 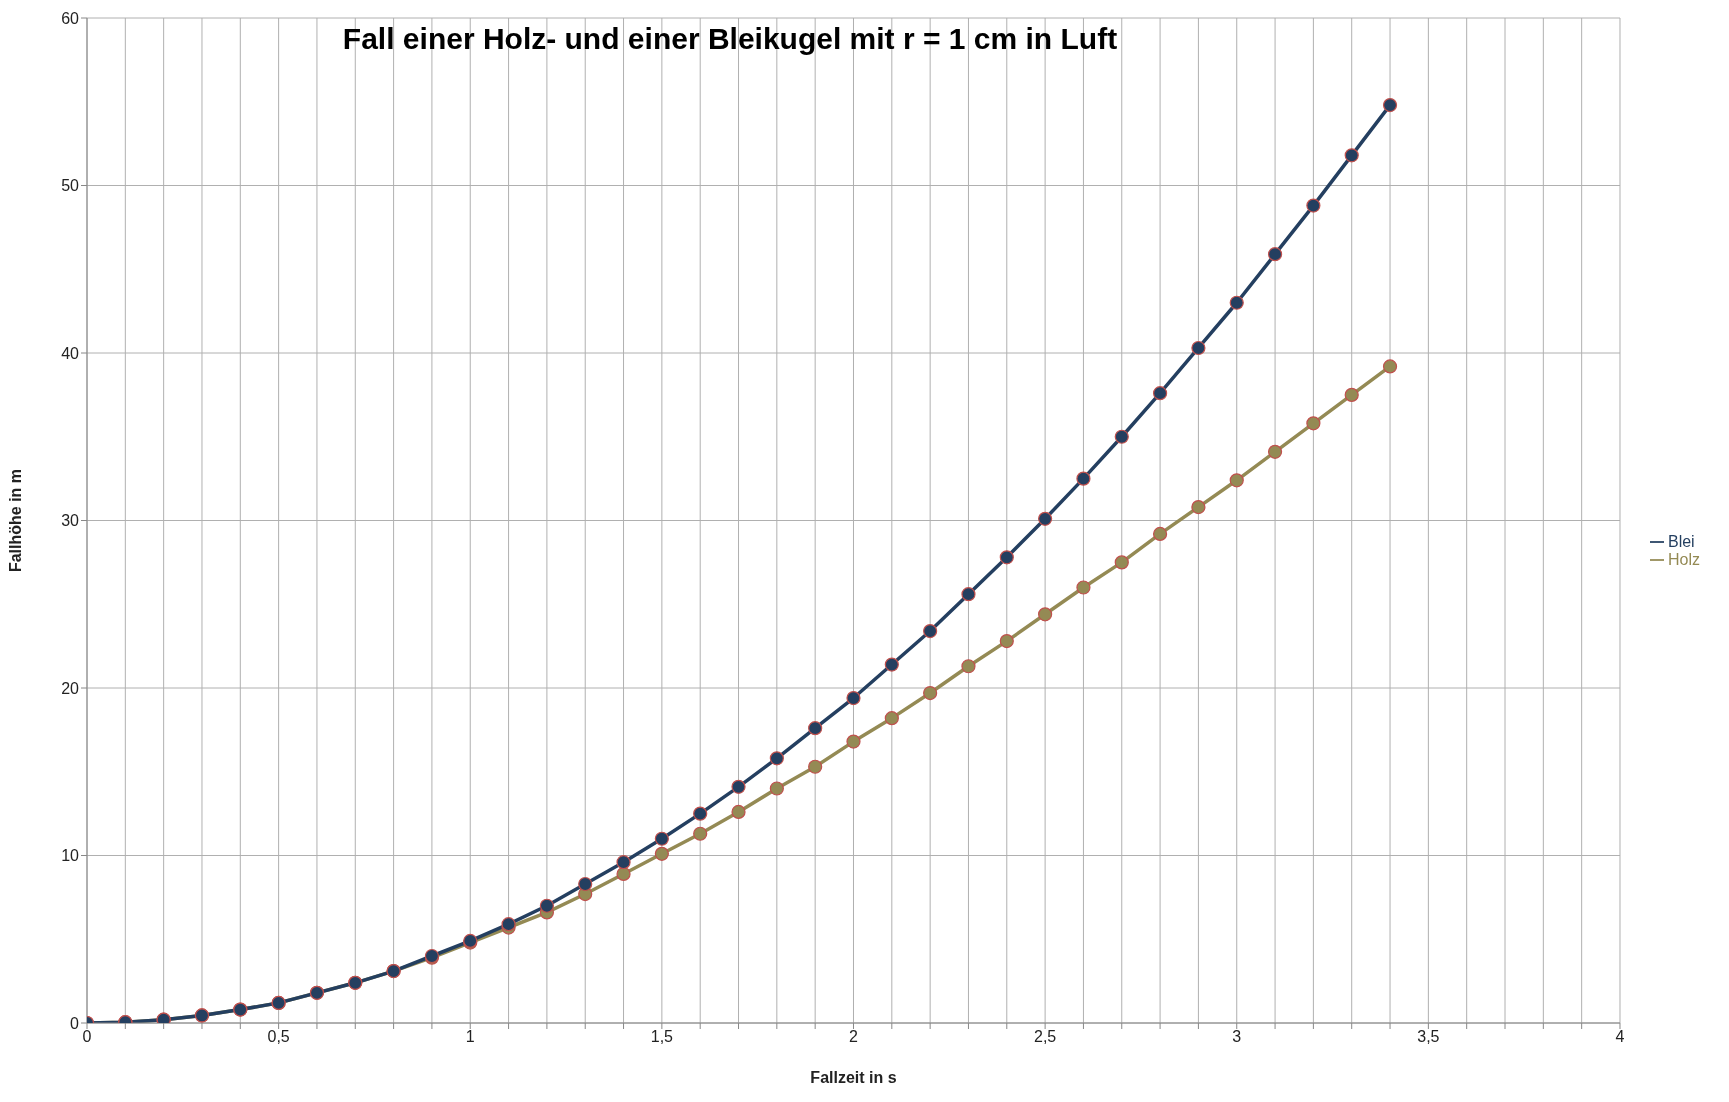 What do you see at coordinates (75, 1023) in the screenshot?
I see `y-tick-label: 0` at bounding box center [75, 1023].